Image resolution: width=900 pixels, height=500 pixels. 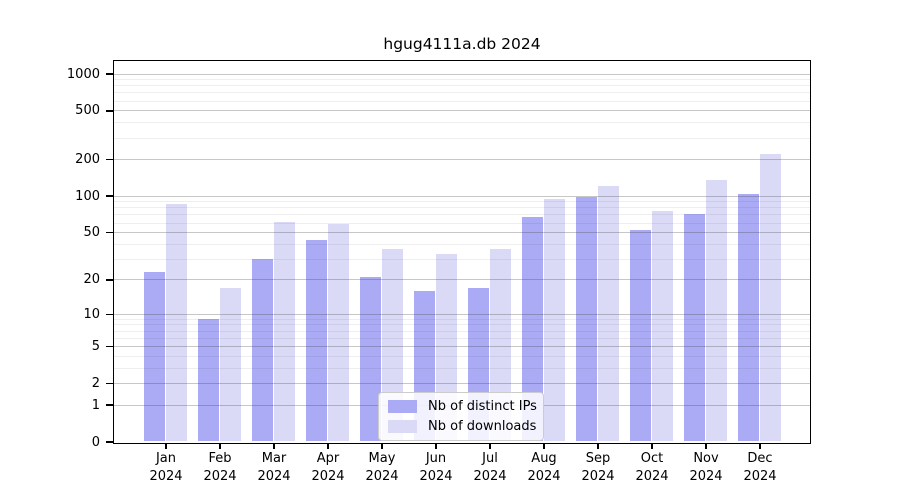 I want to click on x-tick-mark-sep, so click(x=598, y=446).